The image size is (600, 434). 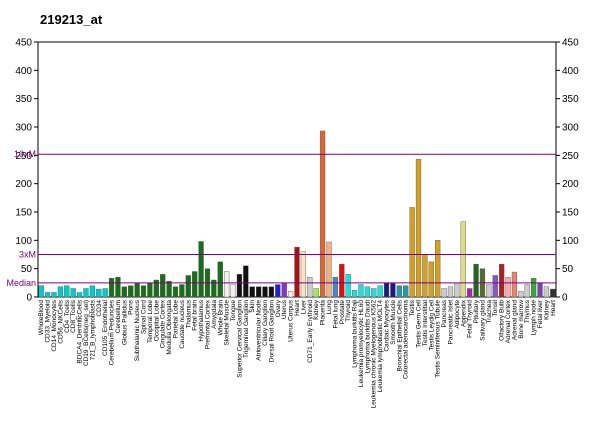 What do you see at coordinates (310, 331) in the screenshot?
I see `x-tick-label: CD71_Early Erythroid` at bounding box center [310, 331].